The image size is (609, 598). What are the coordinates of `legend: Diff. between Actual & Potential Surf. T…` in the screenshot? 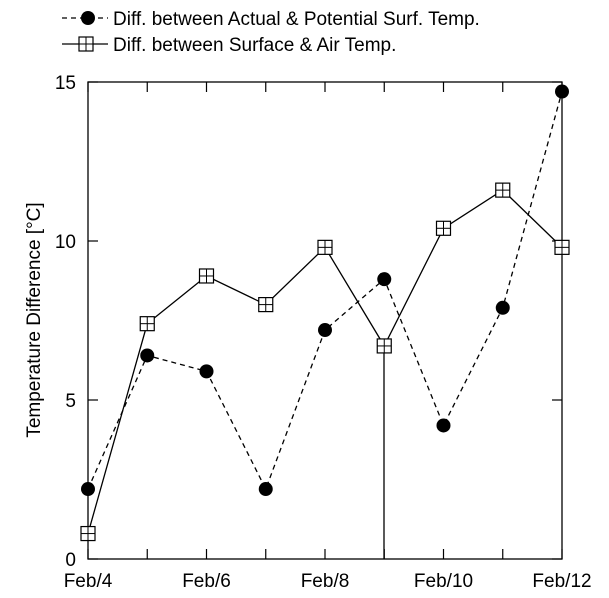 It's located at (271, 32).